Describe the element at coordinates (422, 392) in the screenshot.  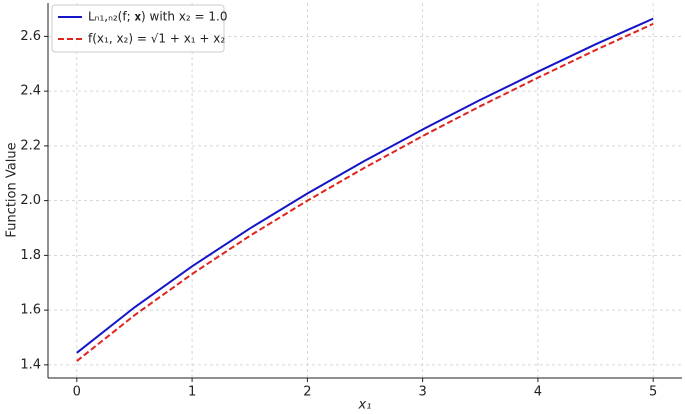
I see `x-tick-label: 3` at that location.